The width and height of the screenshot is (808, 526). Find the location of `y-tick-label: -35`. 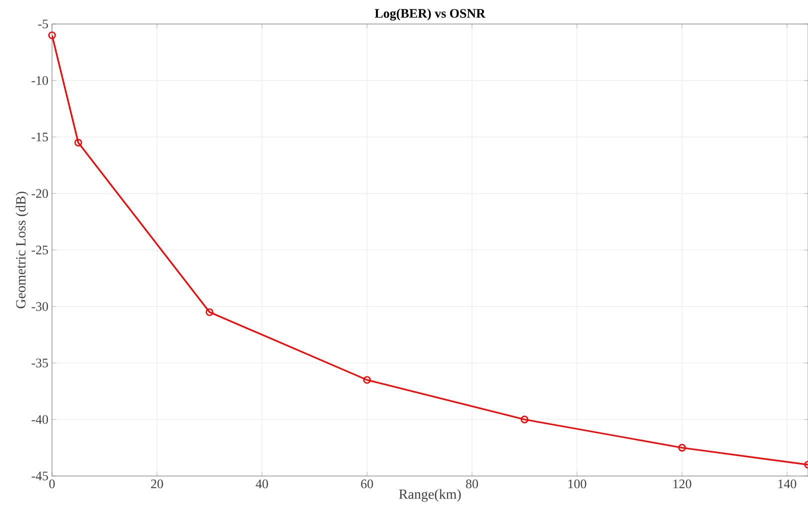

y-tick-label: -35 is located at coordinates (40, 363).